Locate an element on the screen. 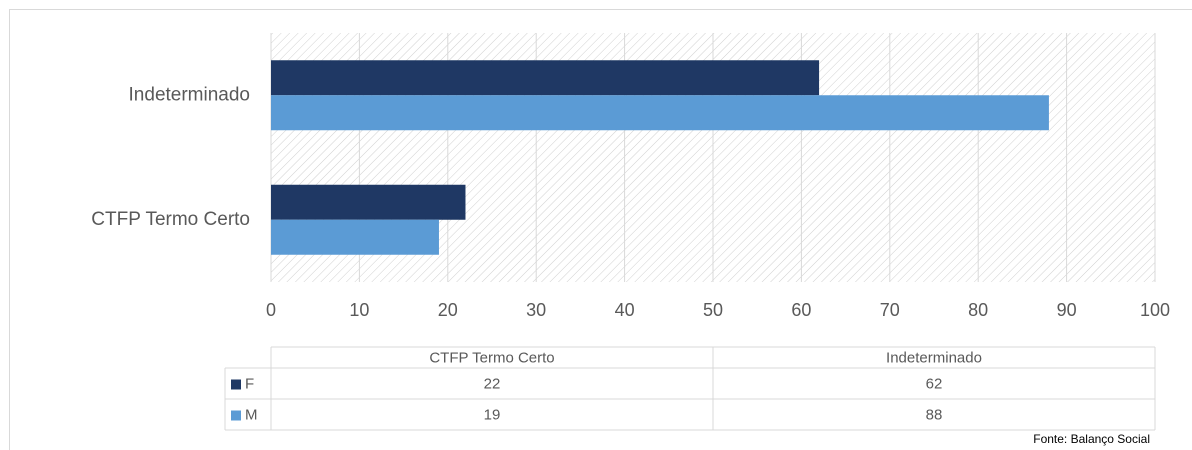 This screenshot has width=1192, height=450. y-tick-label: CTFP Termo Certo is located at coordinates (170, 219).